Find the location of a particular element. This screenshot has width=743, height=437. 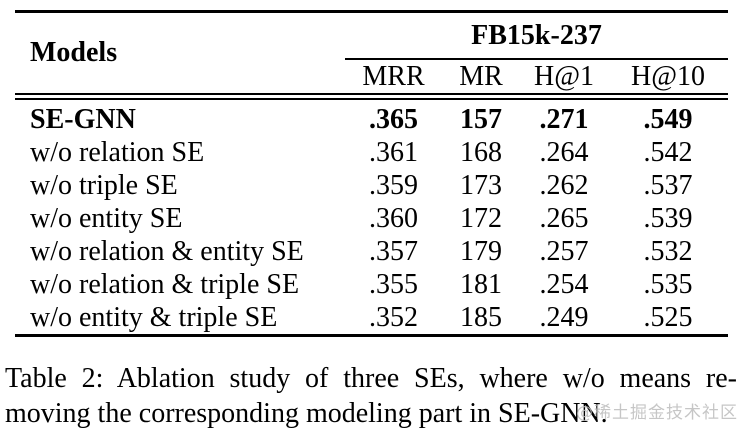

model-name-cell: w/o entity SE is located at coordinates (106, 218).